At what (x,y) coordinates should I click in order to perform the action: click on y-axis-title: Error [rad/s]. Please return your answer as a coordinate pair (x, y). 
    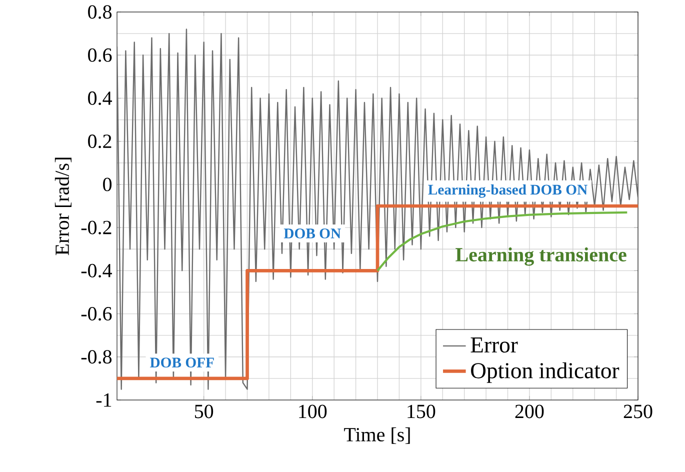
    Looking at the image, I should click on (63, 207).